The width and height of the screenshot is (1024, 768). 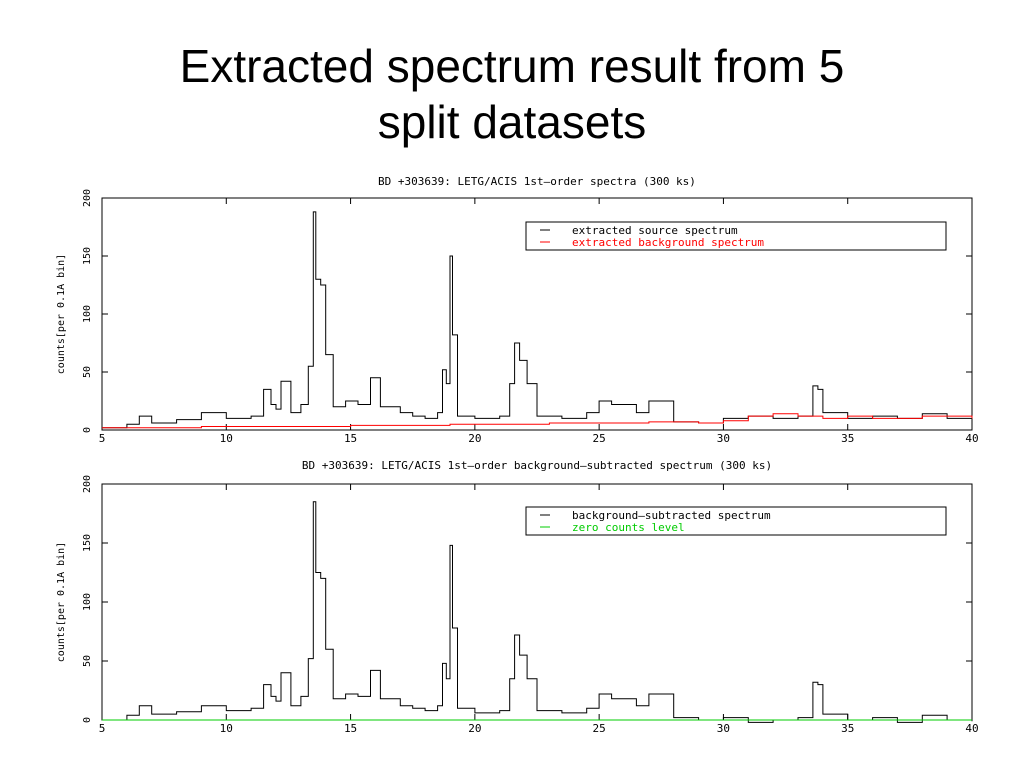 What do you see at coordinates (512, 66) in the screenshot?
I see `slide-title-line-1: Extracted spectrum result from 5` at bounding box center [512, 66].